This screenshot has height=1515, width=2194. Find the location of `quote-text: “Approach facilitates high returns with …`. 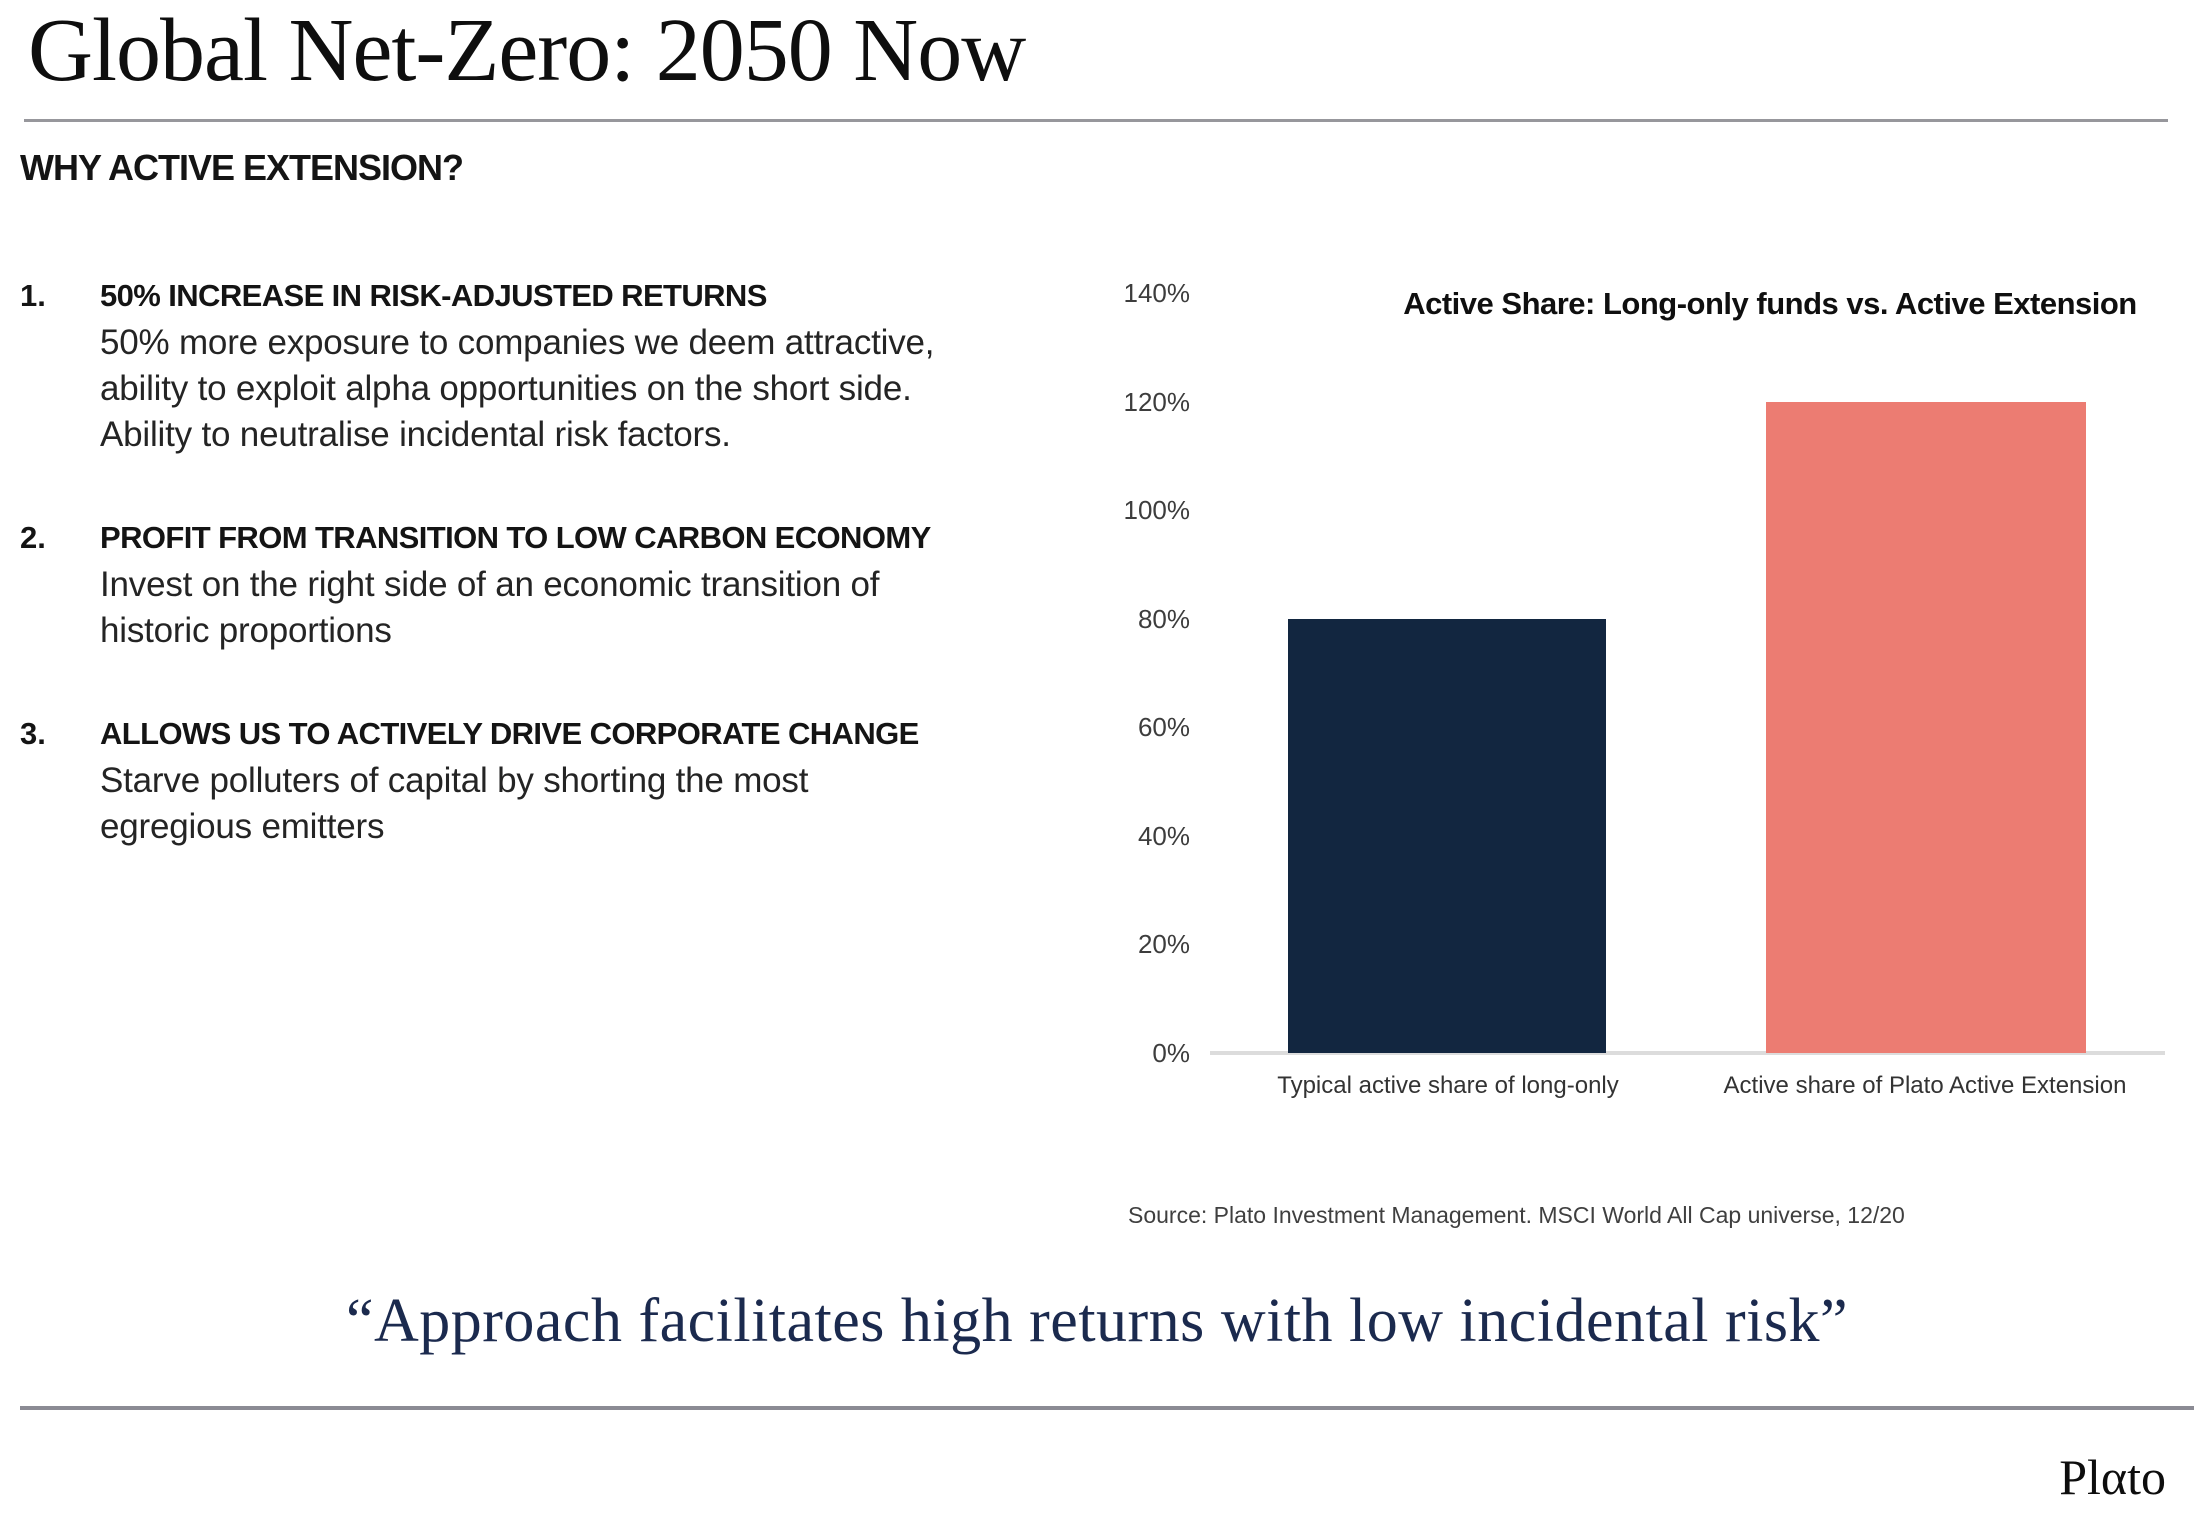

quote-text: “Approach facilitates high returns with … is located at coordinates (1097, 1321).